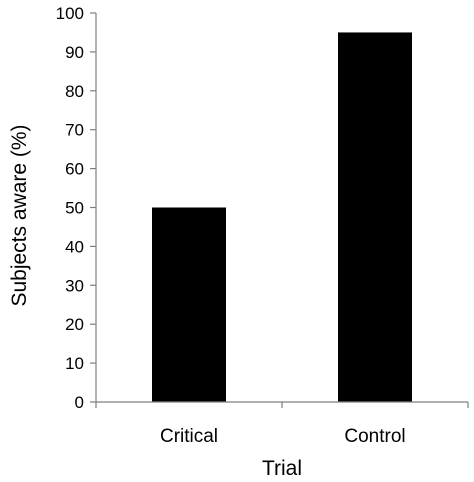  What do you see at coordinates (74, 169) in the screenshot?
I see `y-tick-label: 60` at bounding box center [74, 169].